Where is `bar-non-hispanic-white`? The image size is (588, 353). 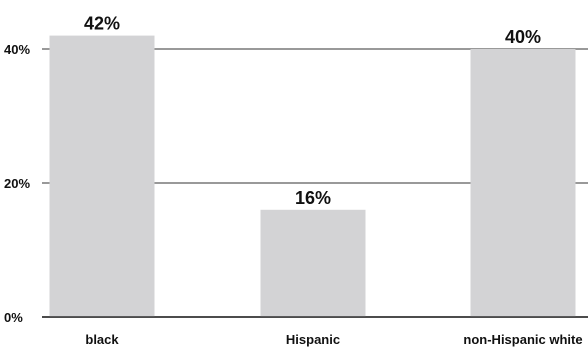
bar-non-hispanic-white is located at coordinates (523, 183).